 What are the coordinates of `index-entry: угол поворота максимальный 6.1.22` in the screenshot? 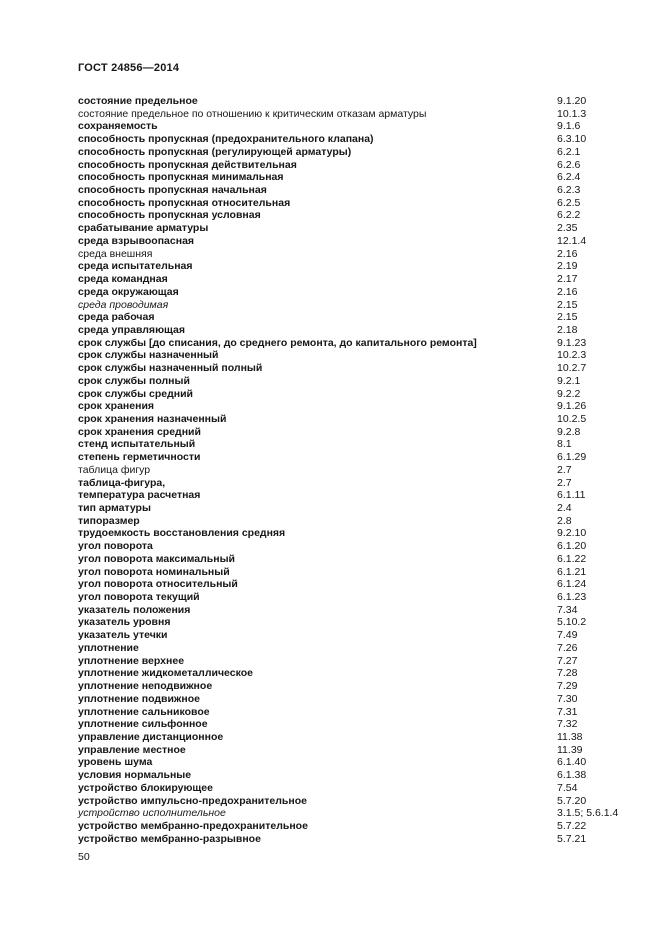 It's located at (352, 559).